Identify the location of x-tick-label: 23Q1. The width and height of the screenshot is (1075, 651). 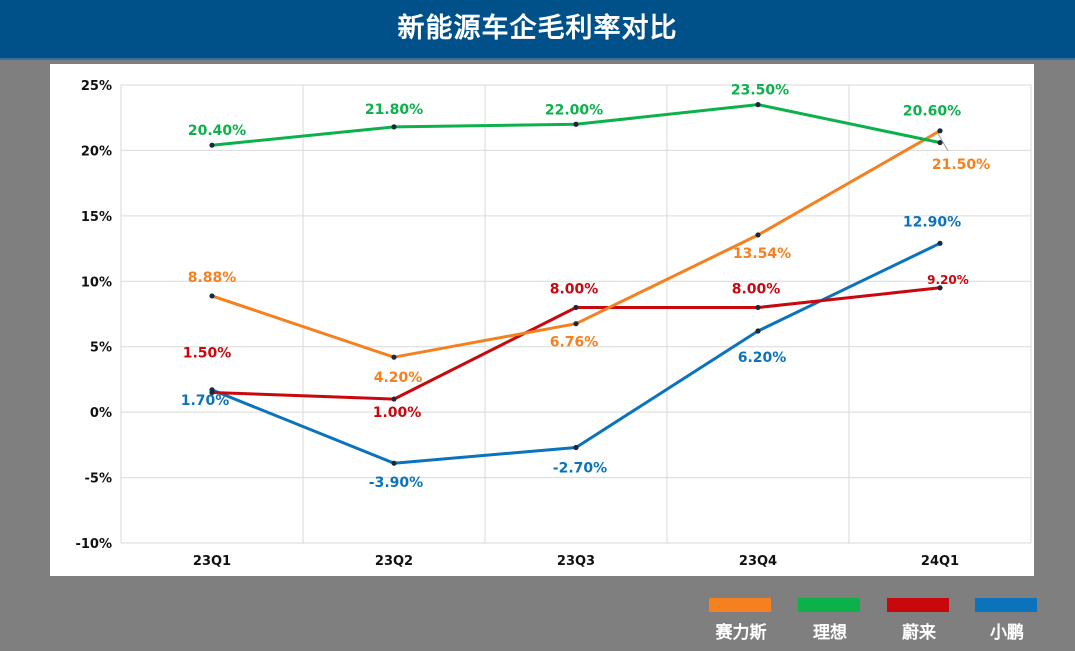
(212, 561).